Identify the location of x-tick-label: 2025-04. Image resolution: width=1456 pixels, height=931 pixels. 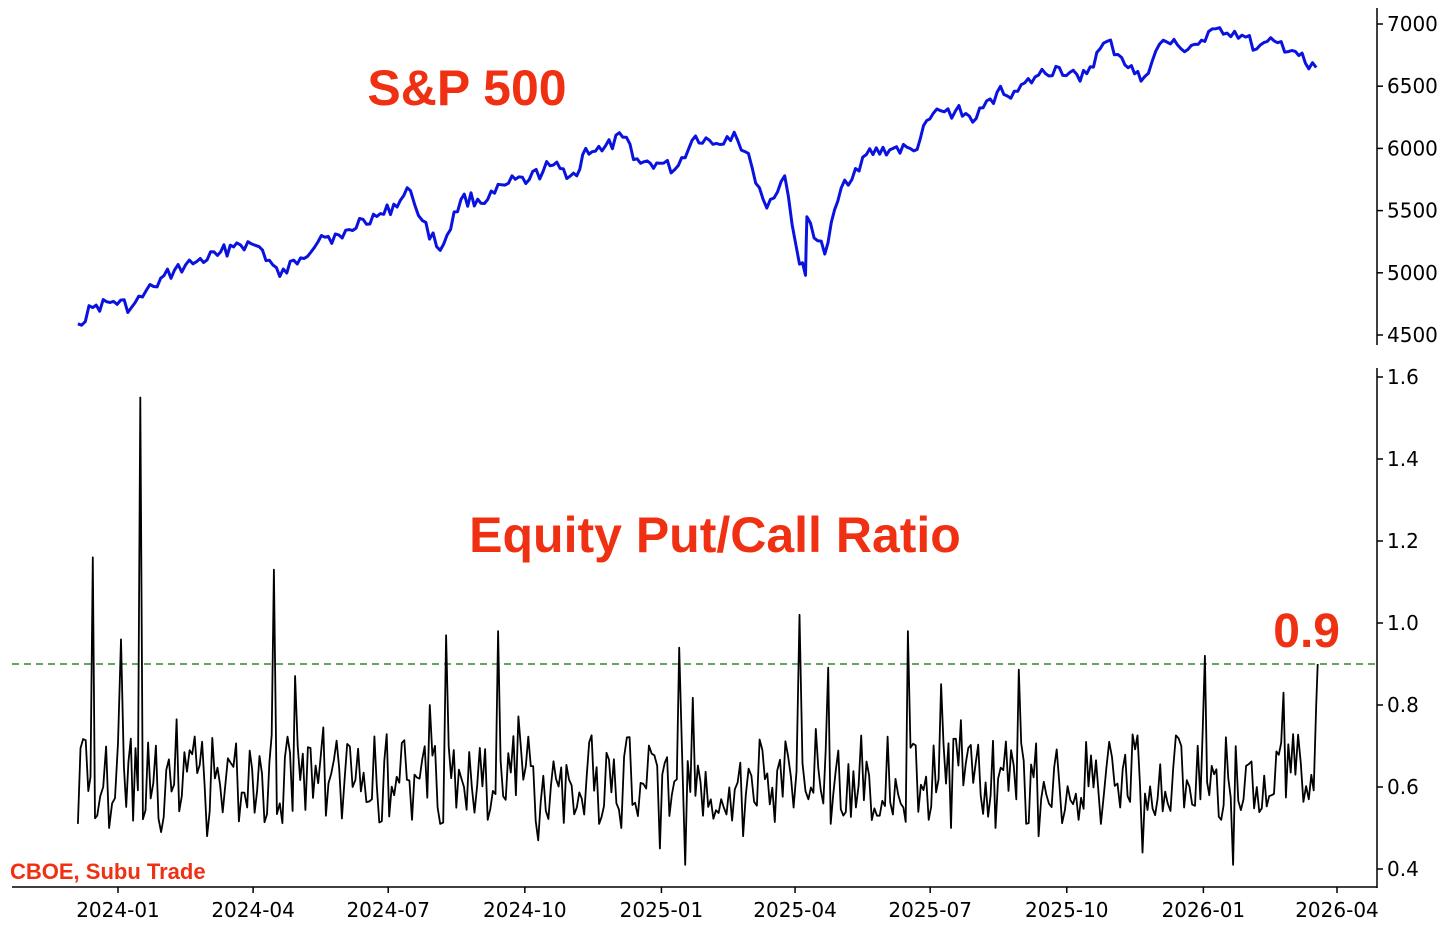
(795, 910).